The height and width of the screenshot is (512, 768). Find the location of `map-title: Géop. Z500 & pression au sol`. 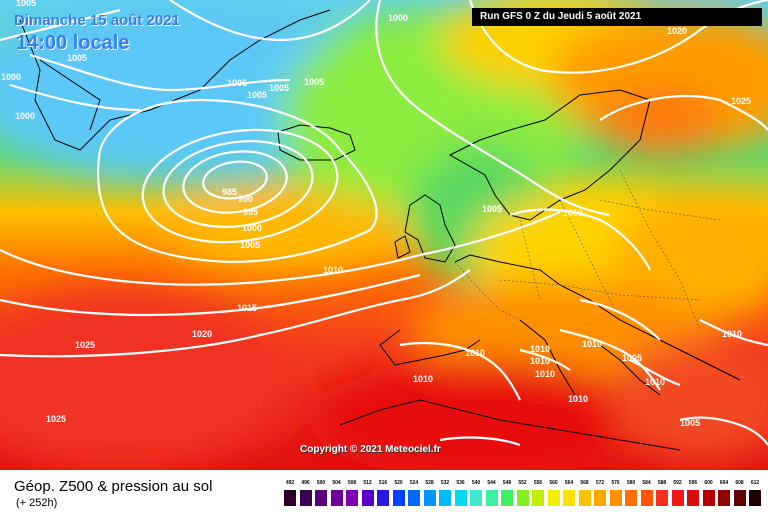

map-title: Géop. Z500 & pression au sol is located at coordinates (113, 486).